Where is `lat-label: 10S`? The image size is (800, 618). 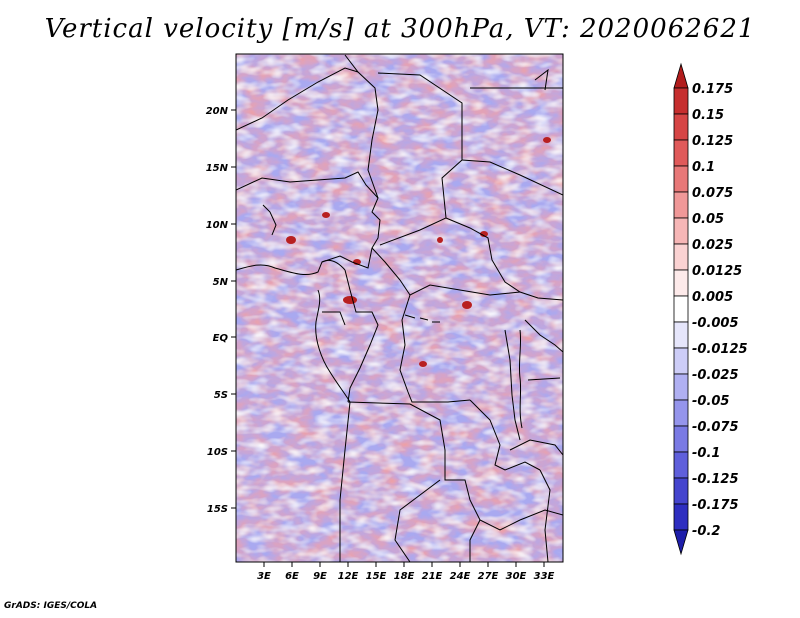
lat-label: 10S is located at coordinates (217, 452).